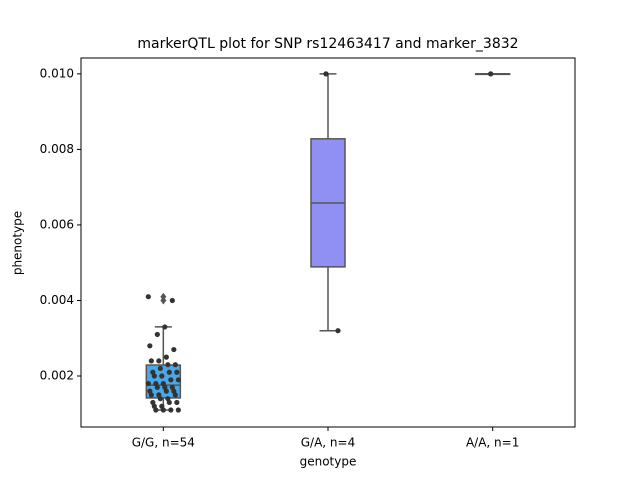 The image size is (640, 480). I want to click on y-tick-label: 0.010, so click(57, 73).